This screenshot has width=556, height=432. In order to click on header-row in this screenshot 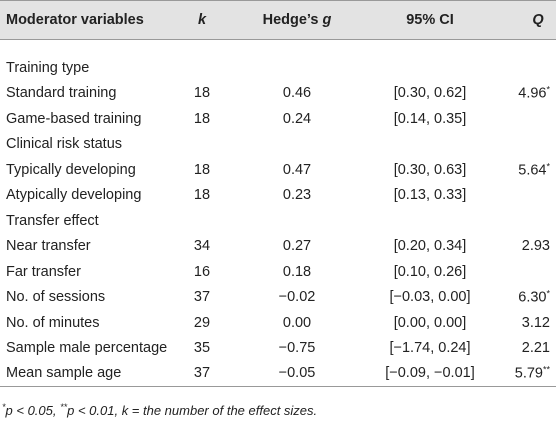, I will do `click(278, 20)`.